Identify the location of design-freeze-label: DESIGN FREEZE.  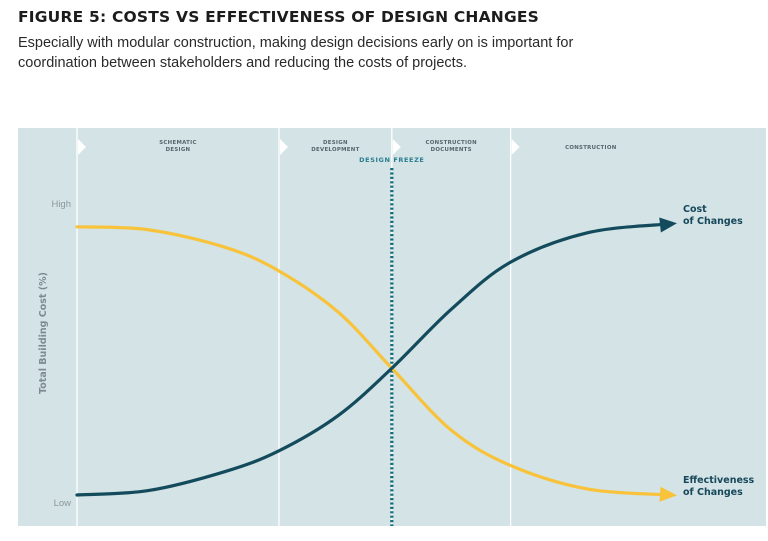
(391, 160).